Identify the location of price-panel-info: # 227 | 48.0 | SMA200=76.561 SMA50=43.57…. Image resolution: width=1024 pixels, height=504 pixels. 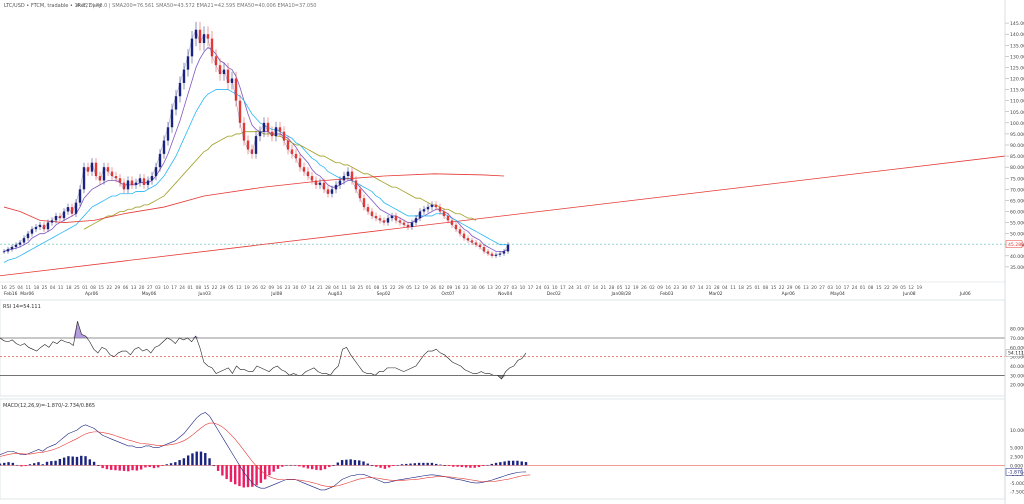
(196, 6).